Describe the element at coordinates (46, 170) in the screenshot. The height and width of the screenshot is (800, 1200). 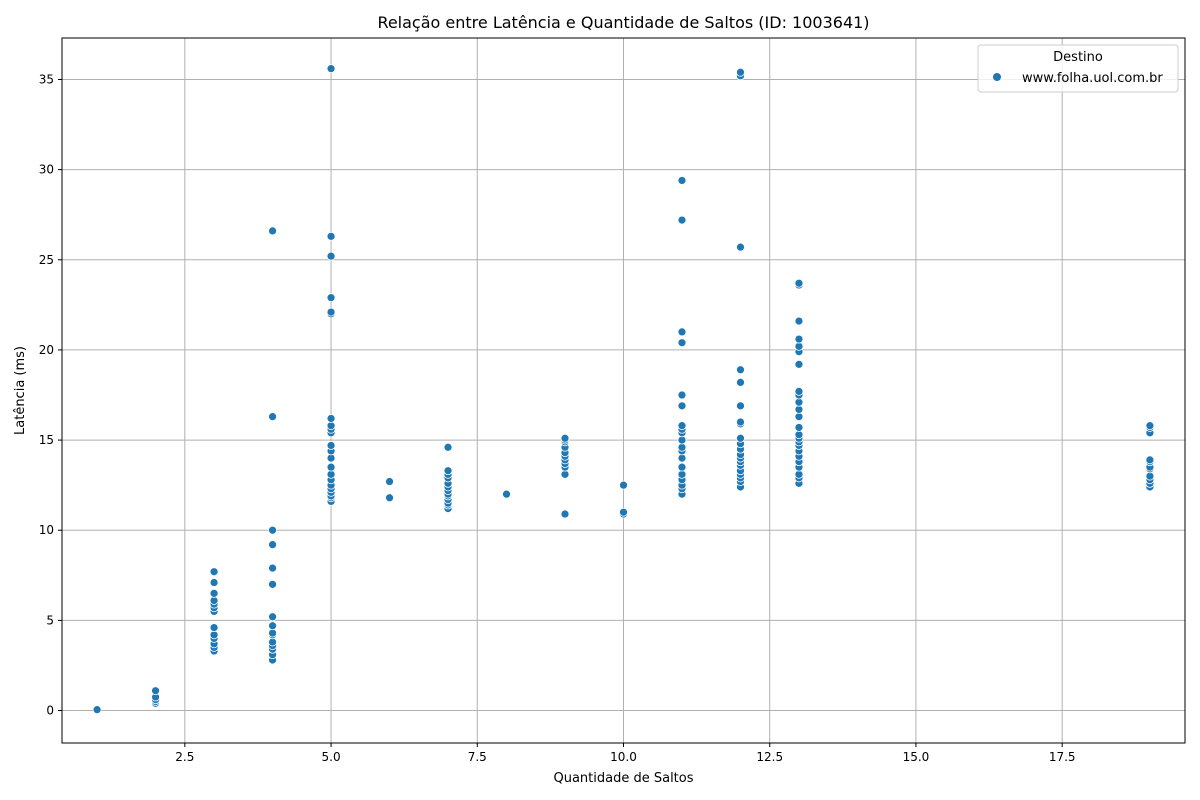
I see `y-tick-label: 30` at that location.